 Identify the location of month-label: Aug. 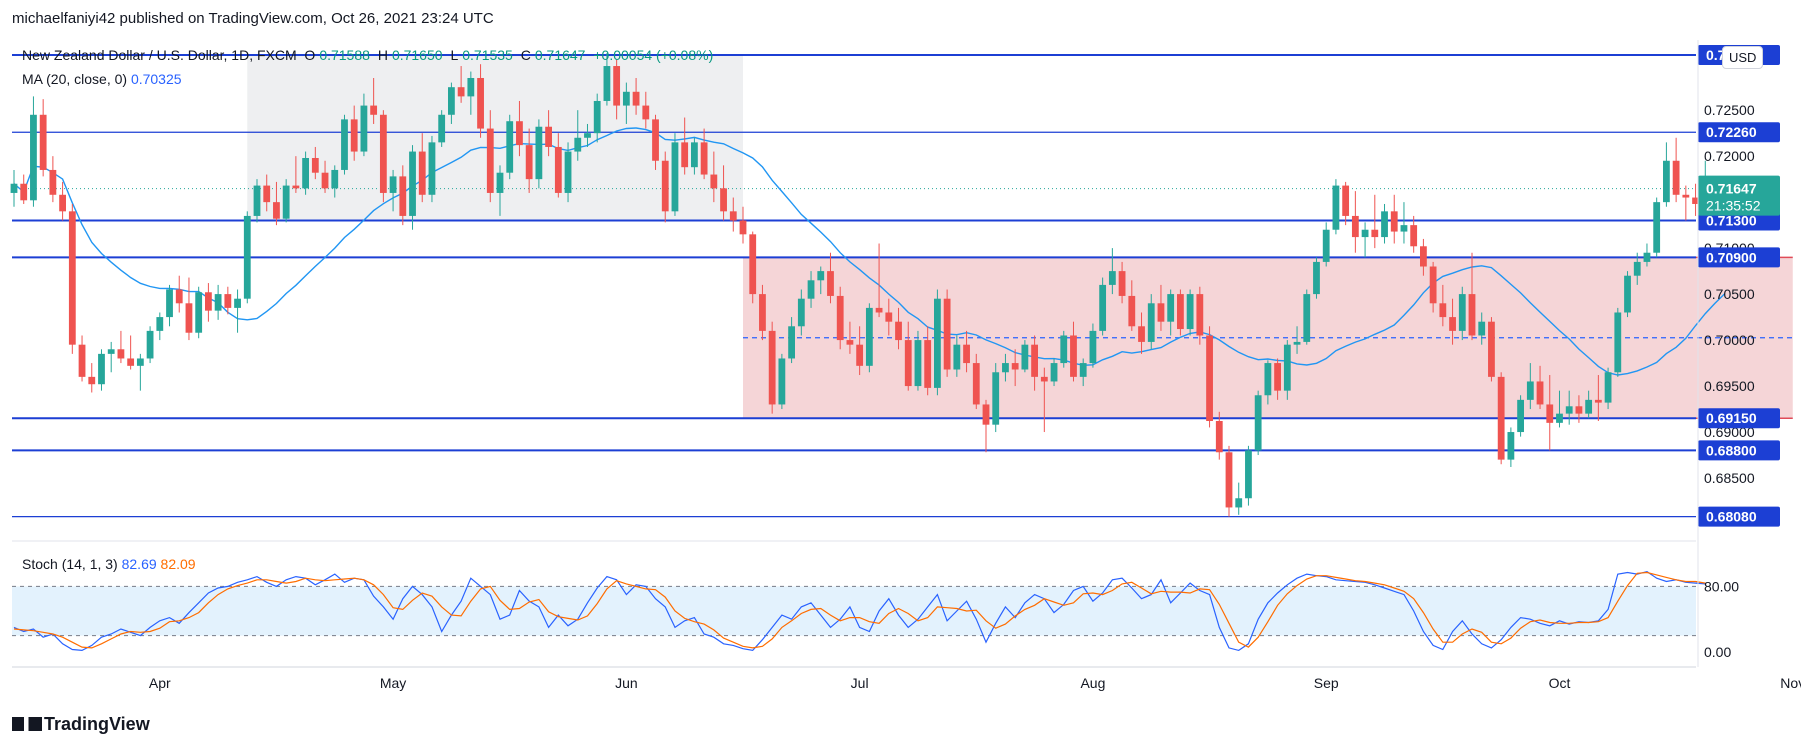
(1092, 683).